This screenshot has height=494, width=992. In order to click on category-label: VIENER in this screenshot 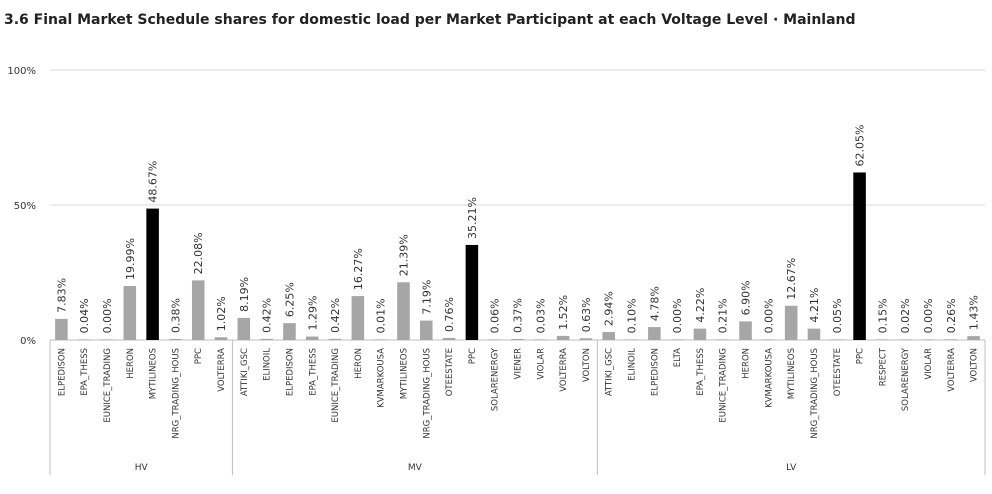, I will do `click(519, 363)`.